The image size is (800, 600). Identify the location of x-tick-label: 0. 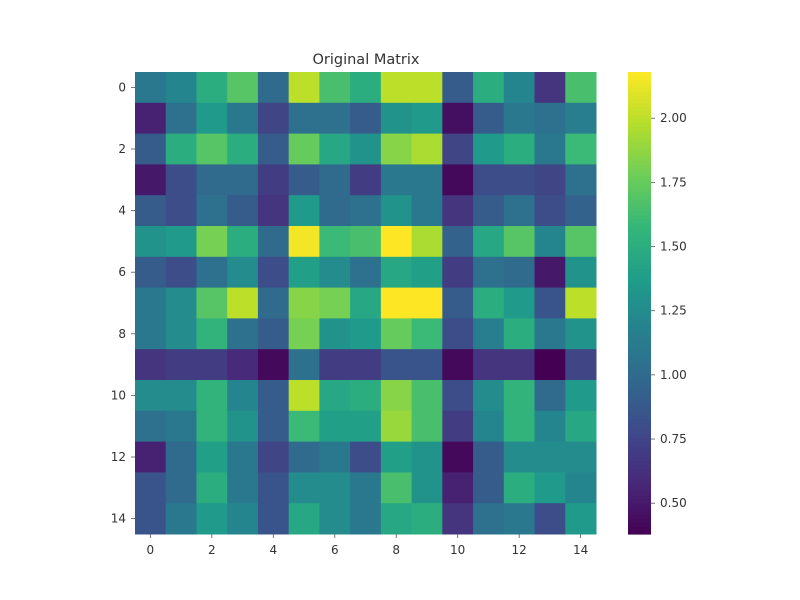
(151, 550).